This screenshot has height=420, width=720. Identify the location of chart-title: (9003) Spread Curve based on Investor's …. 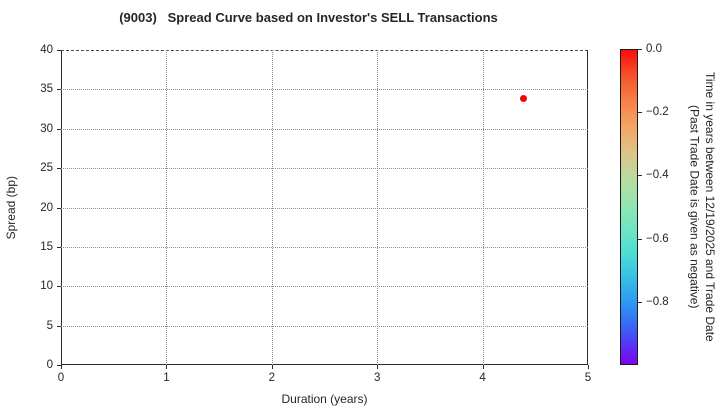
(308, 17).